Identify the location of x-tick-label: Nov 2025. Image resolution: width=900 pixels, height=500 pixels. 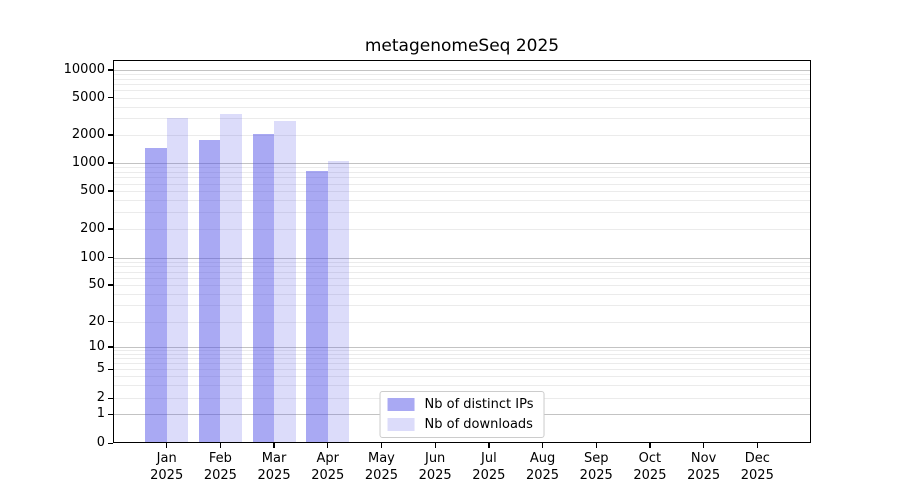
(704, 467).